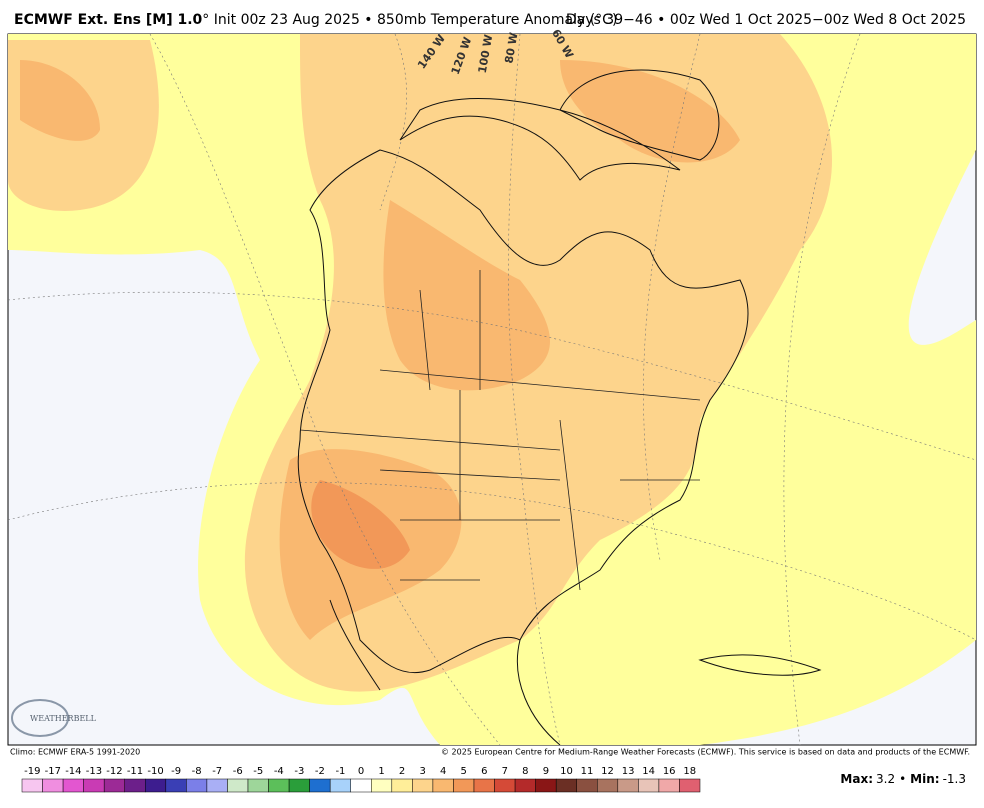 Image resolution: width=984 pixels, height=808 pixels. What do you see at coordinates (885, 779) in the screenshot?
I see `max-value: 3.2` at bounding box center [885, 779].